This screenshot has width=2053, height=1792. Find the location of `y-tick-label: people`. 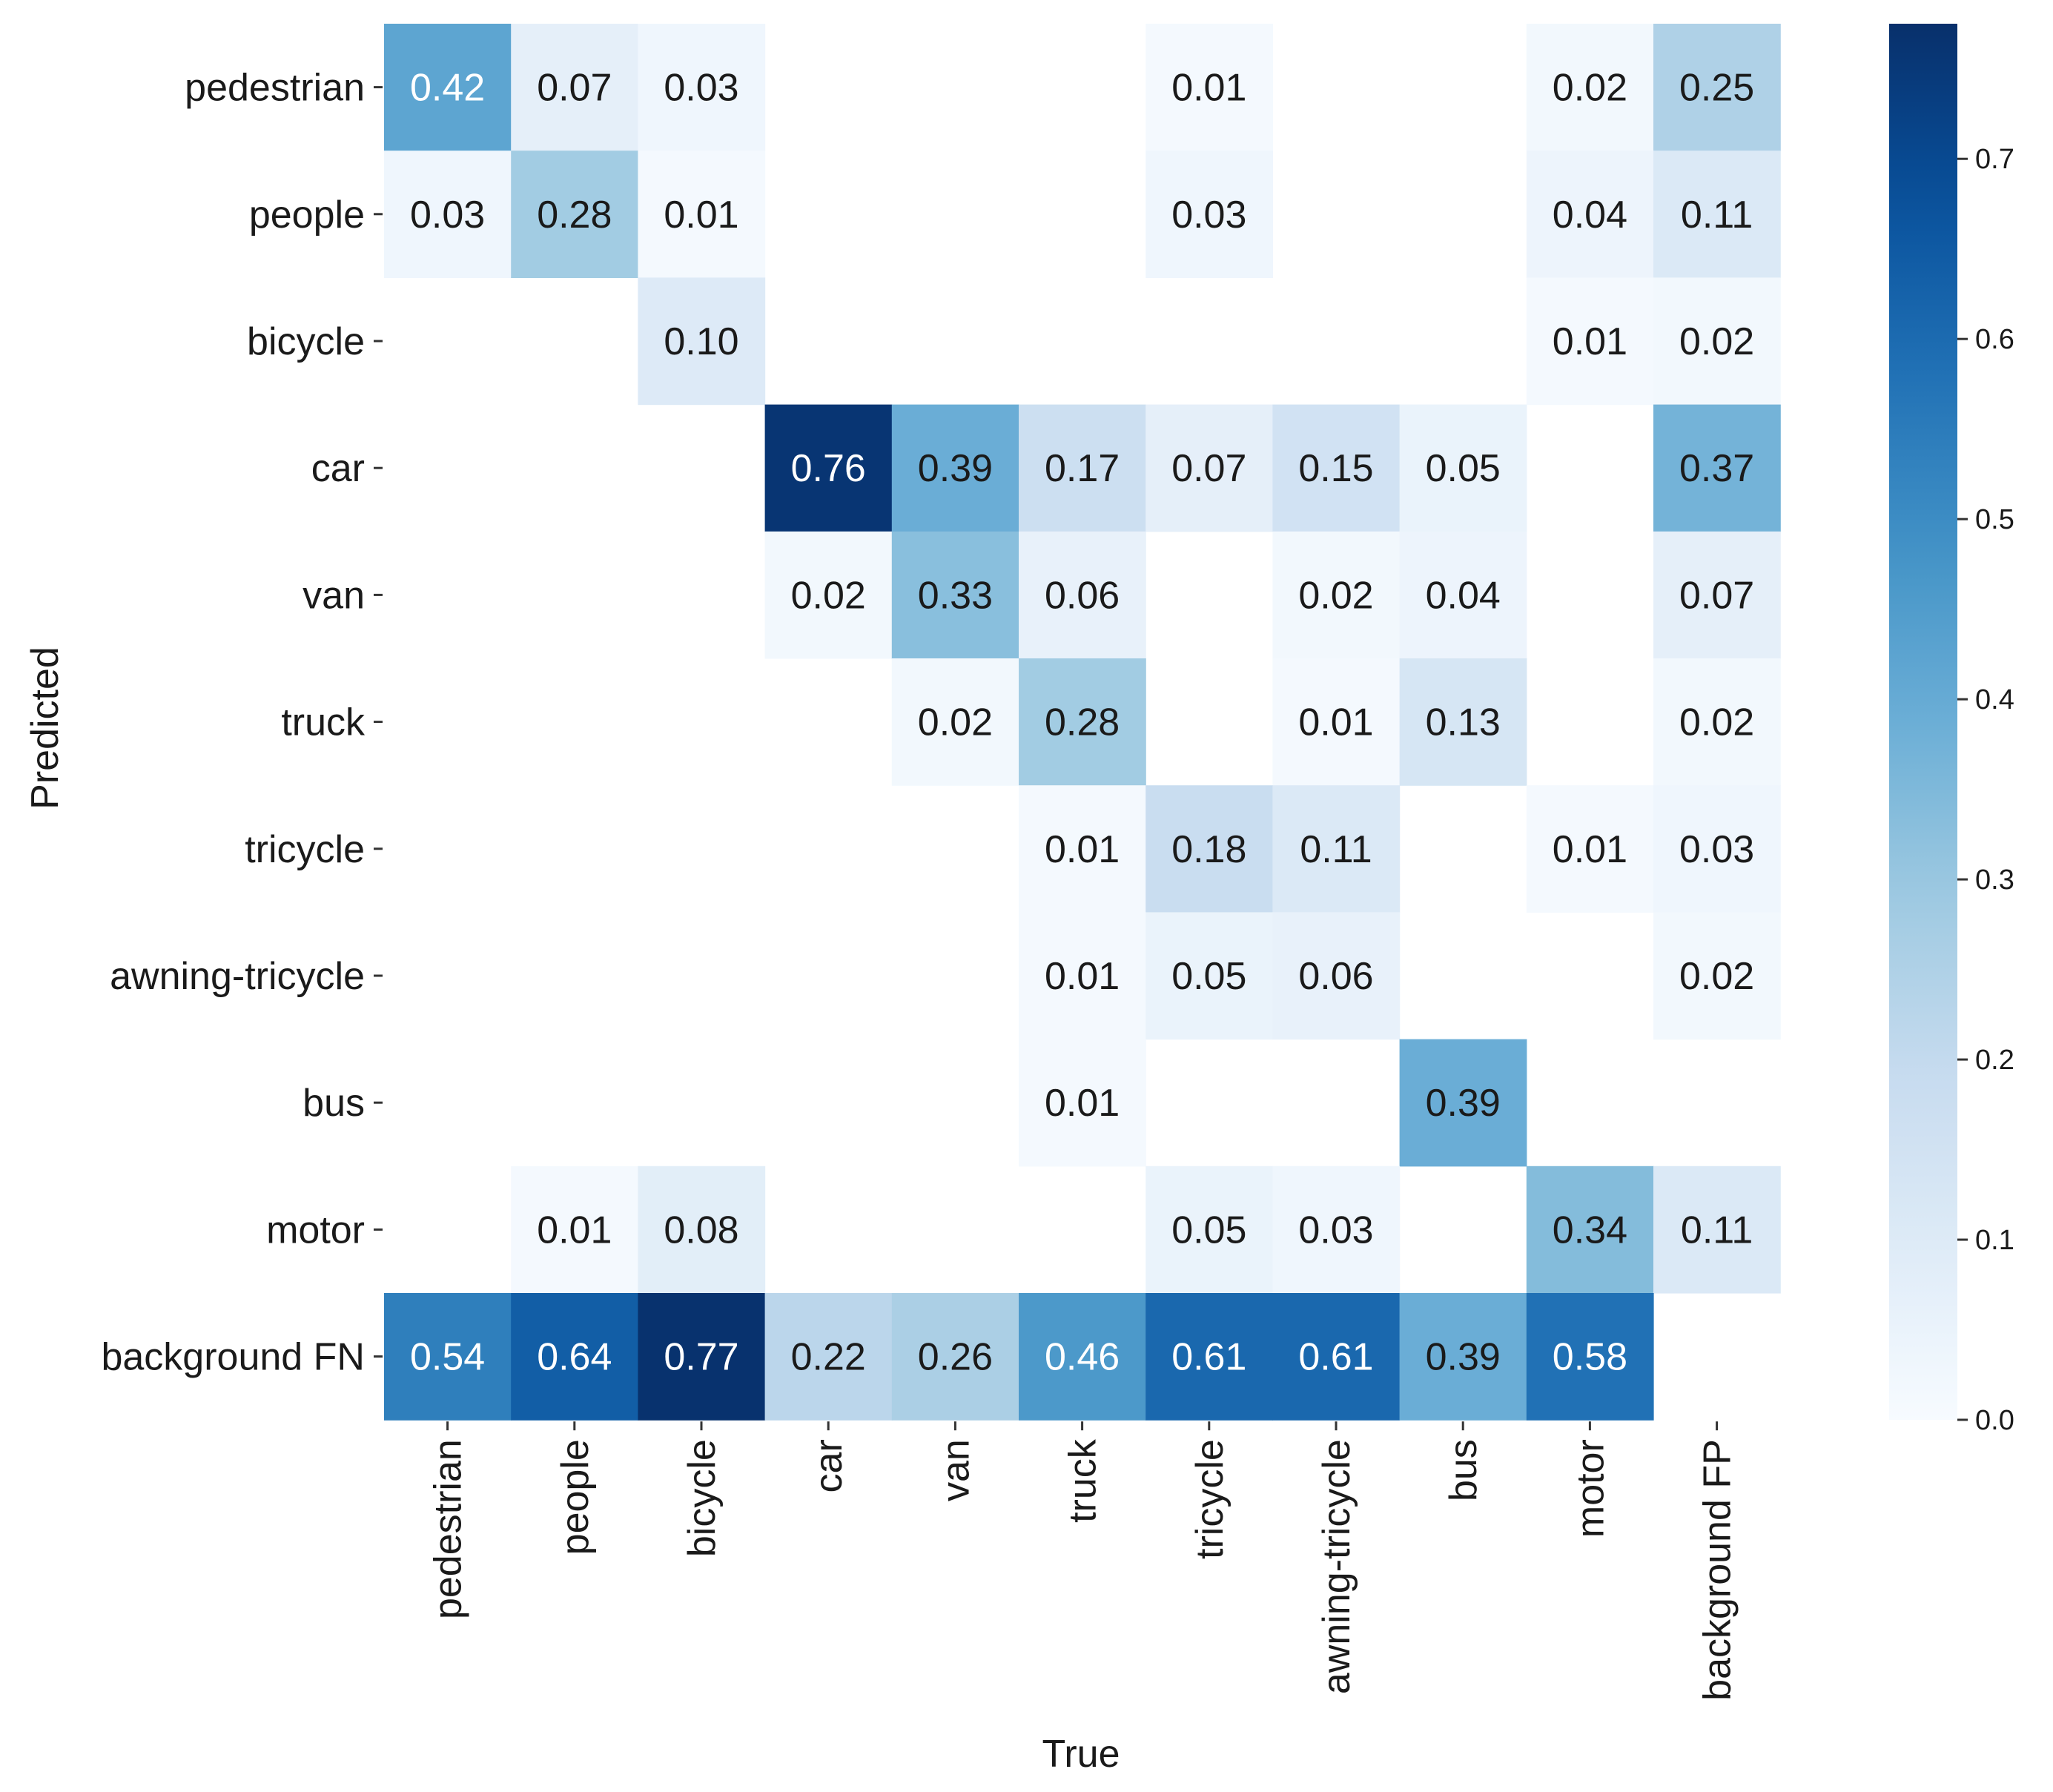

y-tick-label: people is located at coordinates (307, 215).